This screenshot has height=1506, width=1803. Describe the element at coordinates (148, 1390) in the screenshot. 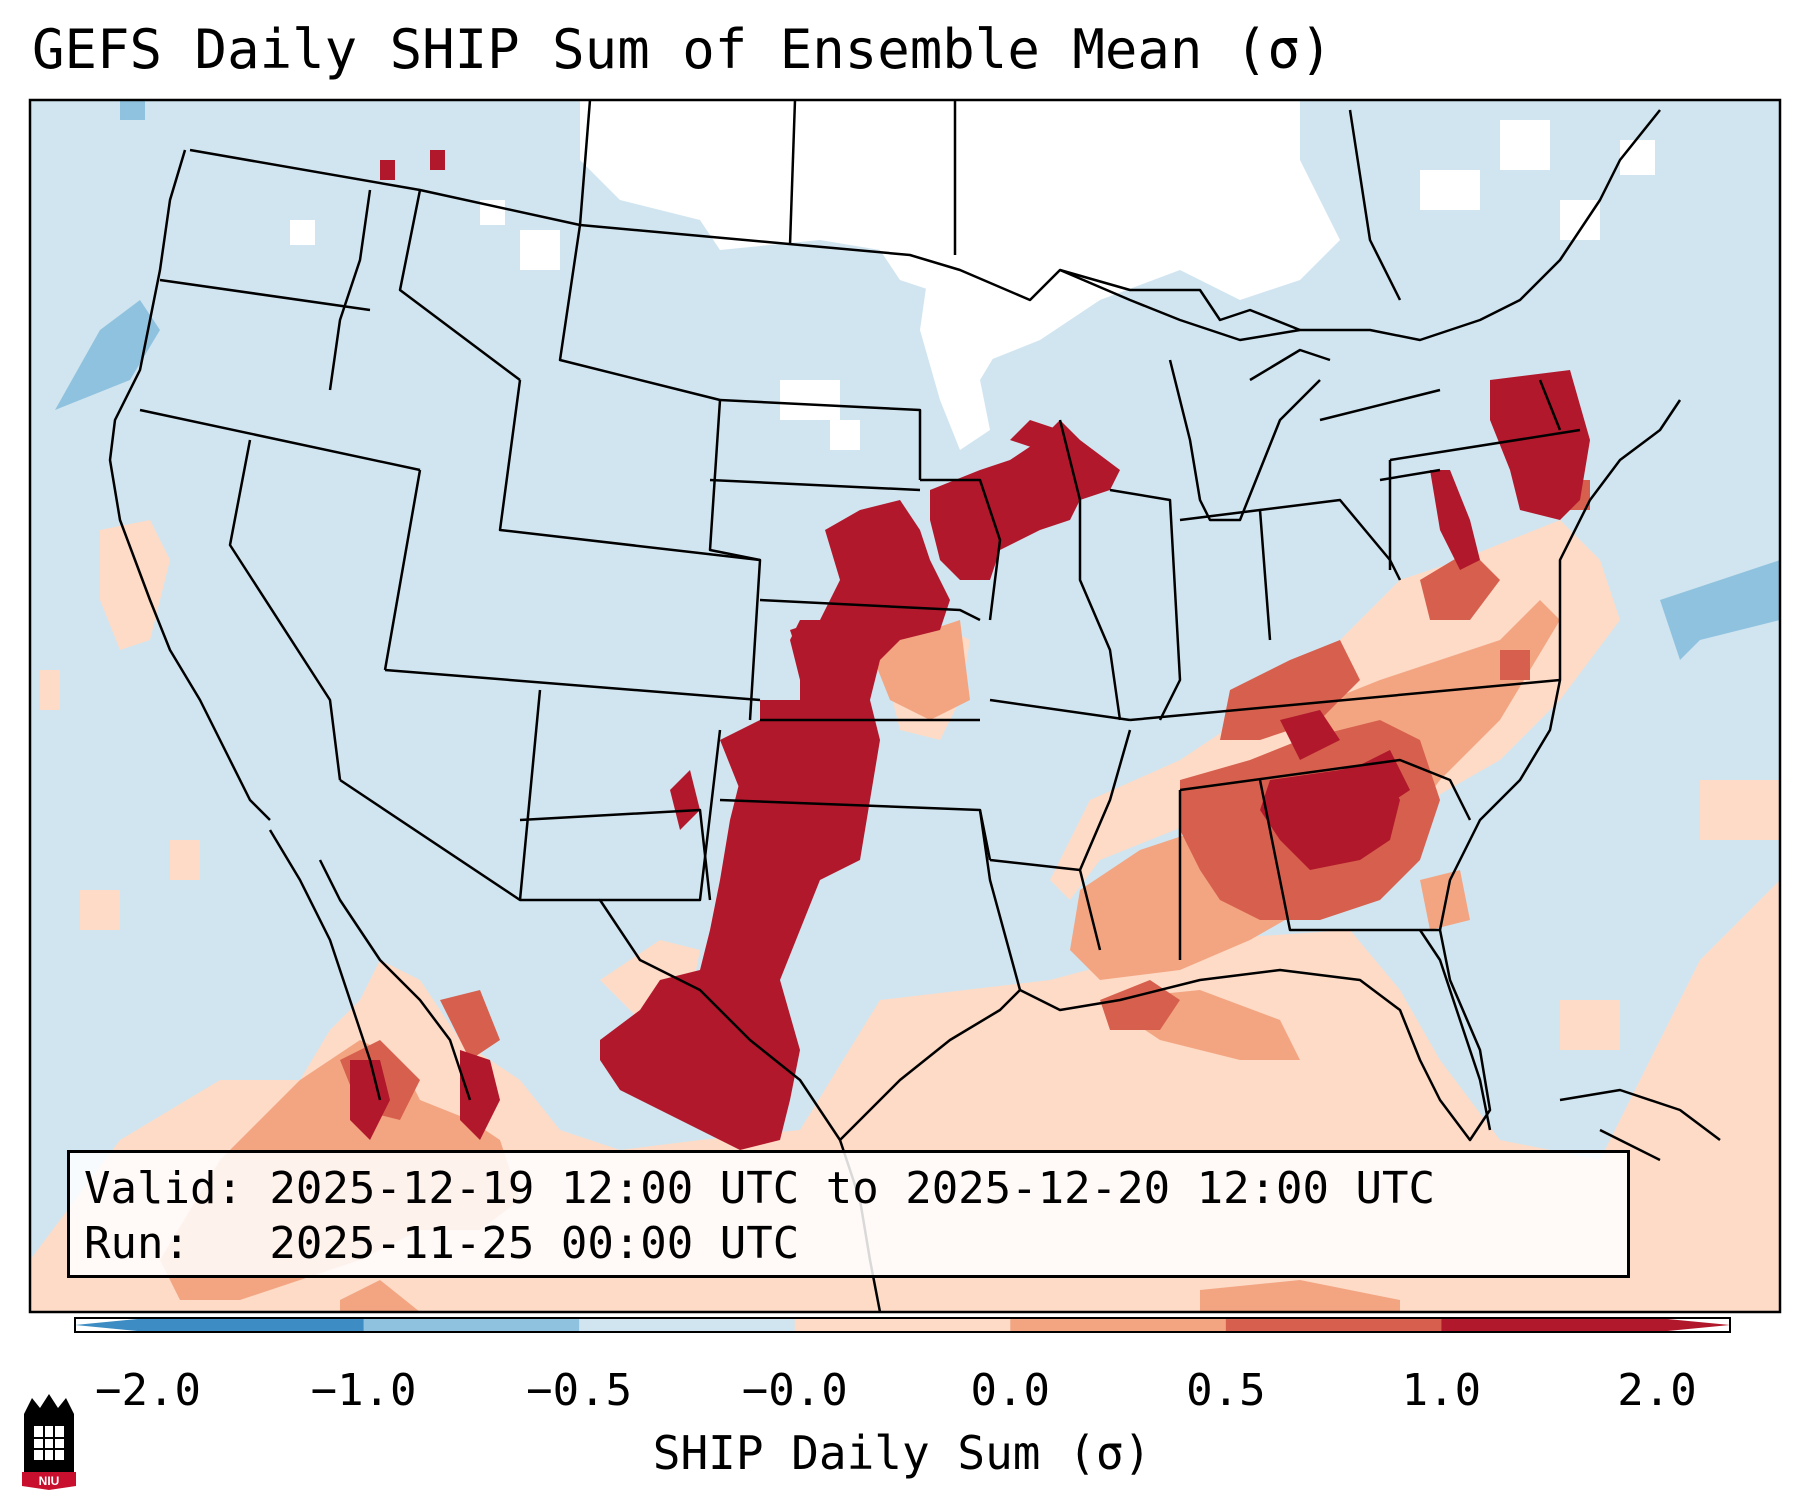

I see `colorbar-tick-label: −2.0` at that location.